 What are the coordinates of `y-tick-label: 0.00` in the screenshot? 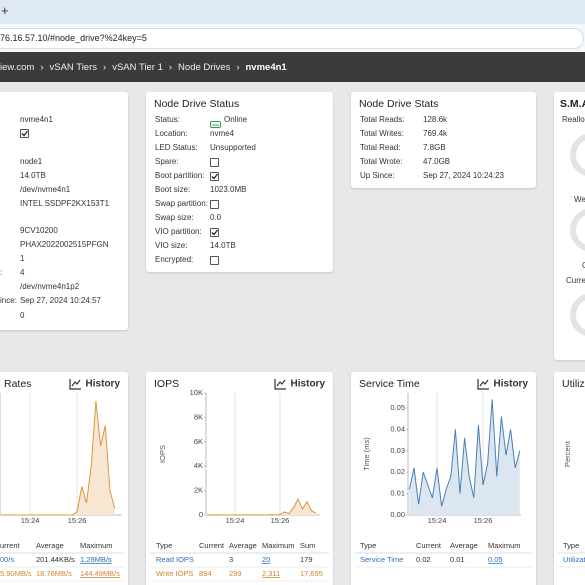 It's located at (397, 514).